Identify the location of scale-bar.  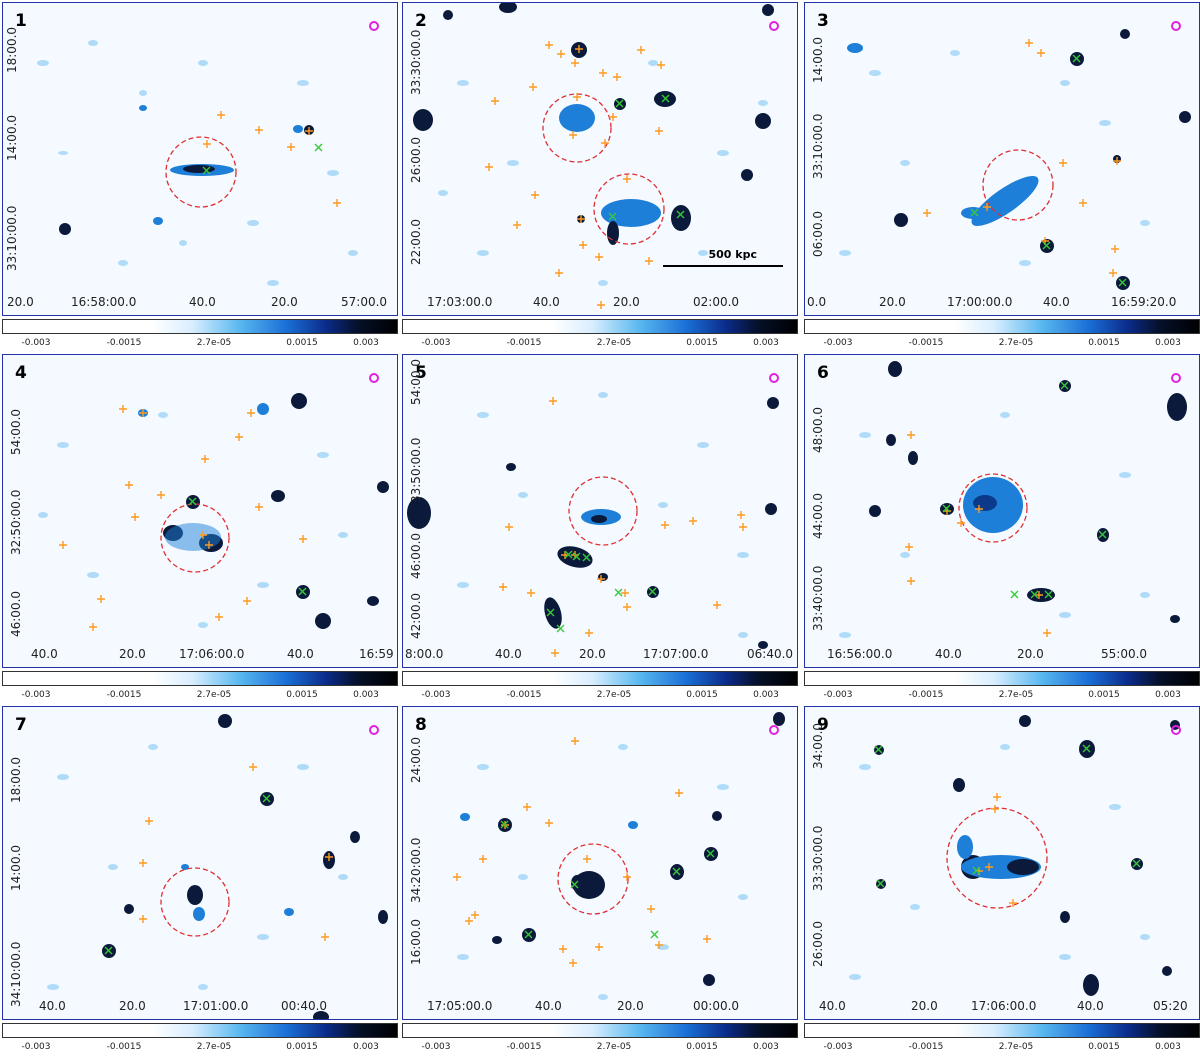
(723, 266).